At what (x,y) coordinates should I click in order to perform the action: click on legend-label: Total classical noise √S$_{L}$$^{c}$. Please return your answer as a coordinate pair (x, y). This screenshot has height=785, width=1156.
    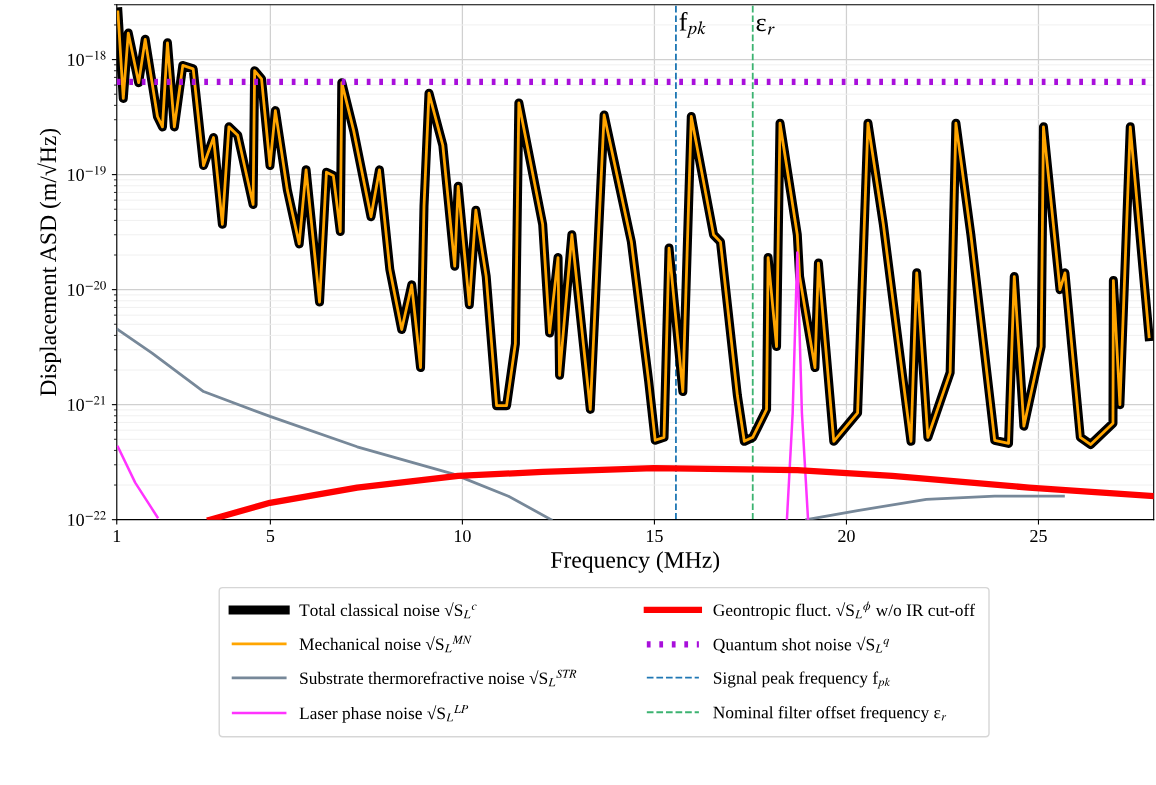
    Looking at the image, I should click on (388, 610).